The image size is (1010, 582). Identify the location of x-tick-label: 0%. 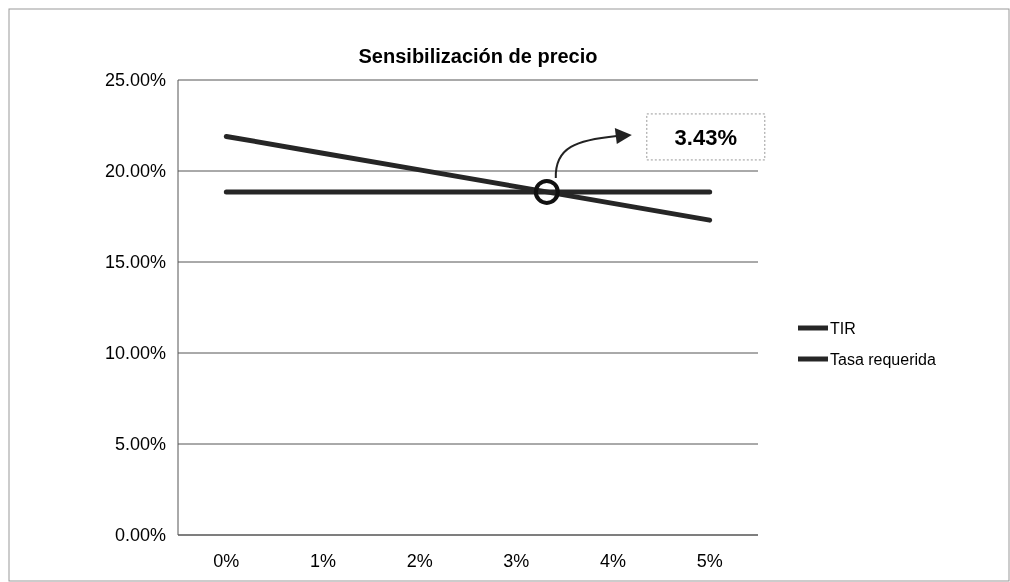
(226, 561).